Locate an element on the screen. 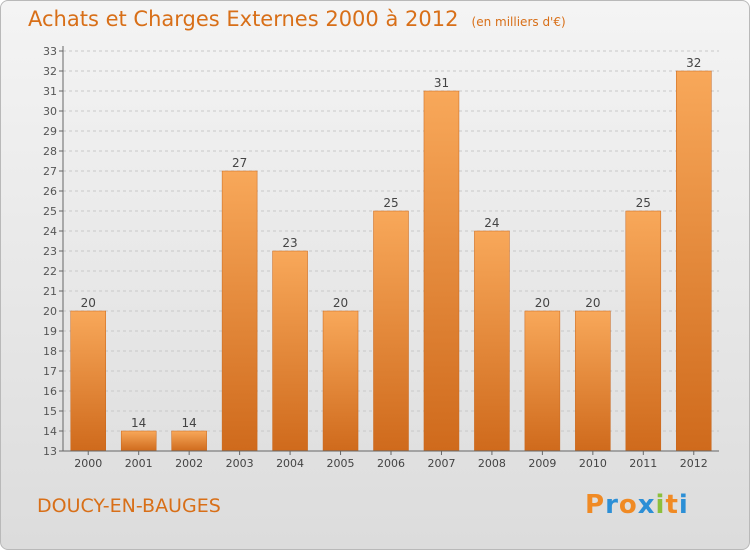 The image size is (750, 550). x-tick-label: 2004 is located at coordinates (290, 463).